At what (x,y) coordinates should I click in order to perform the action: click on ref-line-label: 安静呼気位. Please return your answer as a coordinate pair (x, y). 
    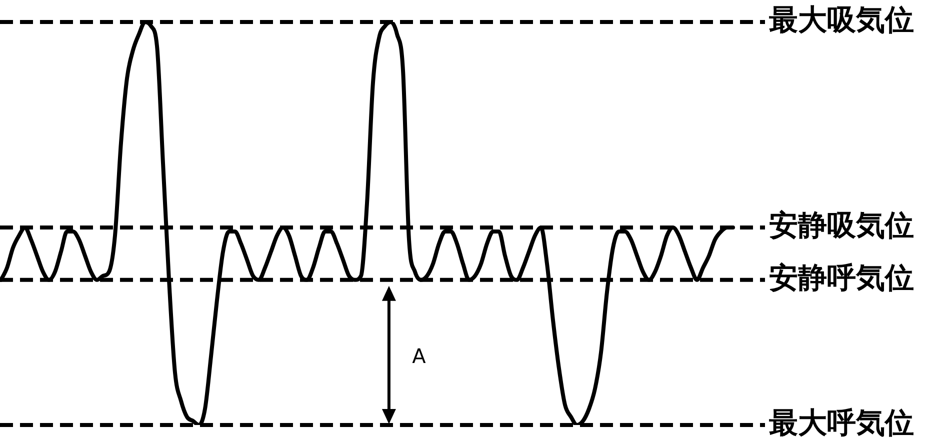
    Looking at the image, I should click on (841, 277).